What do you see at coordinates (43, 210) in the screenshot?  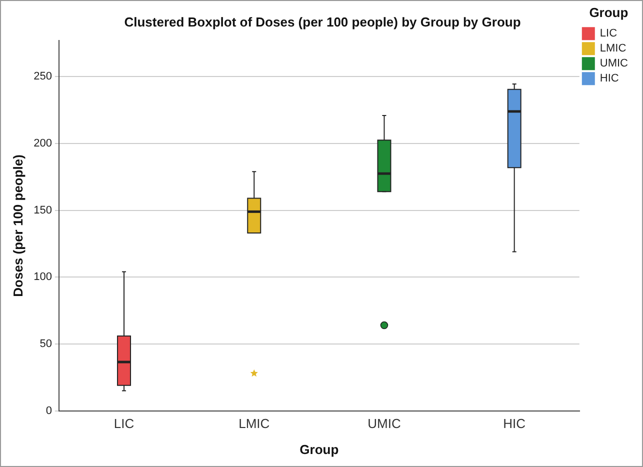 I see `y-tick-label: 150` at bounding box center [43, 210].